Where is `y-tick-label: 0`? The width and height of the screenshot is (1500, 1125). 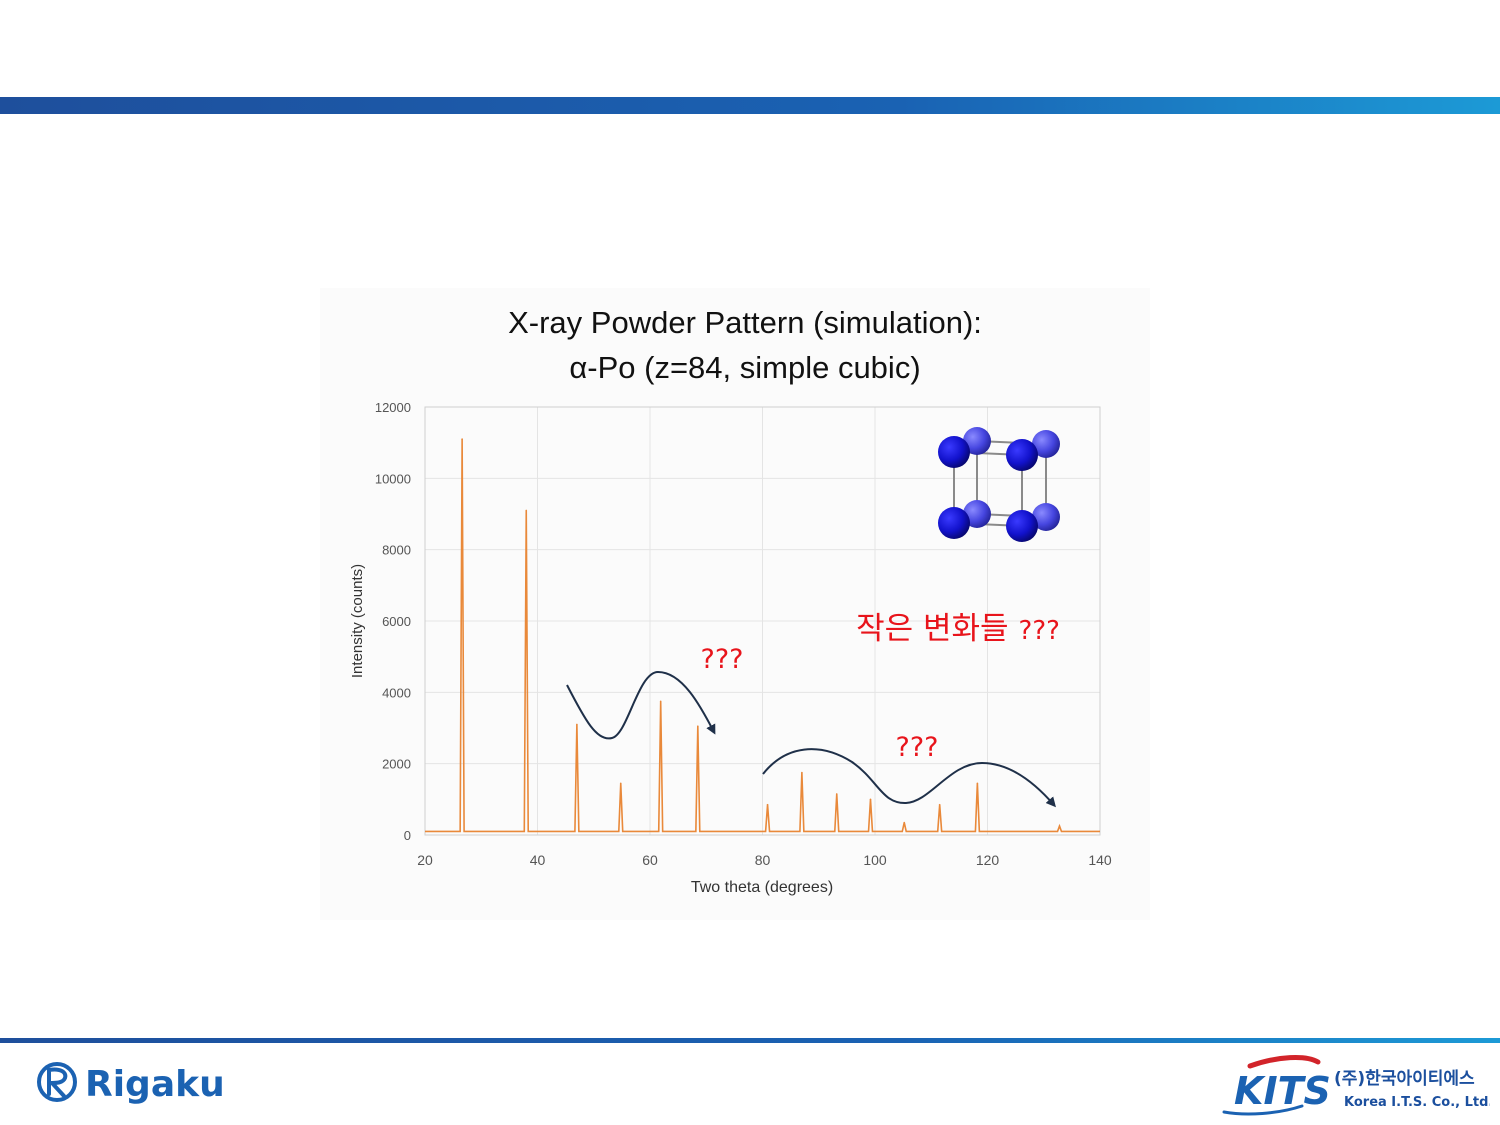
y-tick-label: 0 is located at coordinates (407, 835).